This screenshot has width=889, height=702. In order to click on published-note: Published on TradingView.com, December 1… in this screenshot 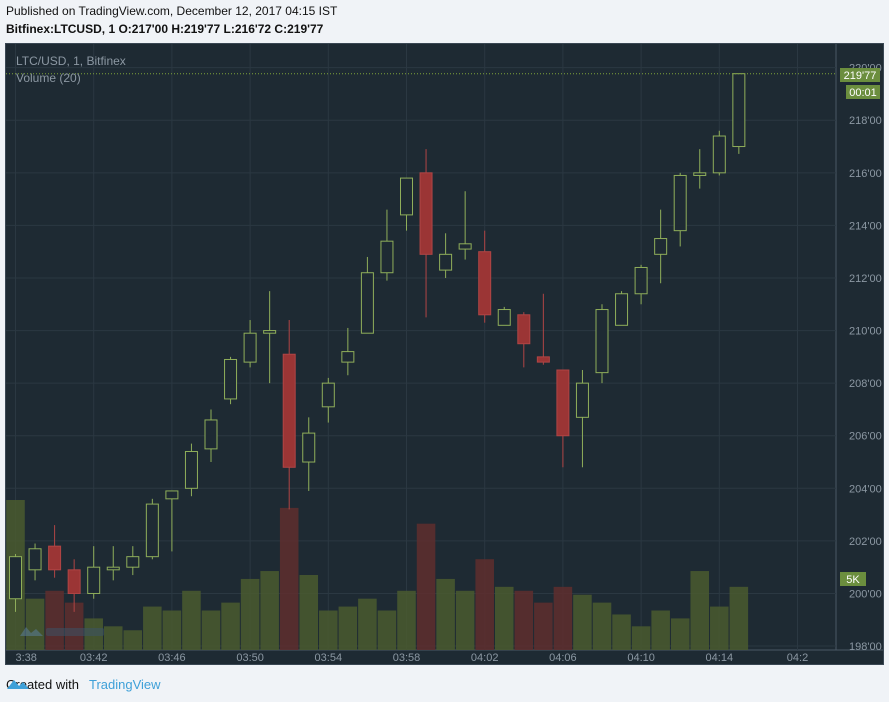, I will do `click(172, 11)`.